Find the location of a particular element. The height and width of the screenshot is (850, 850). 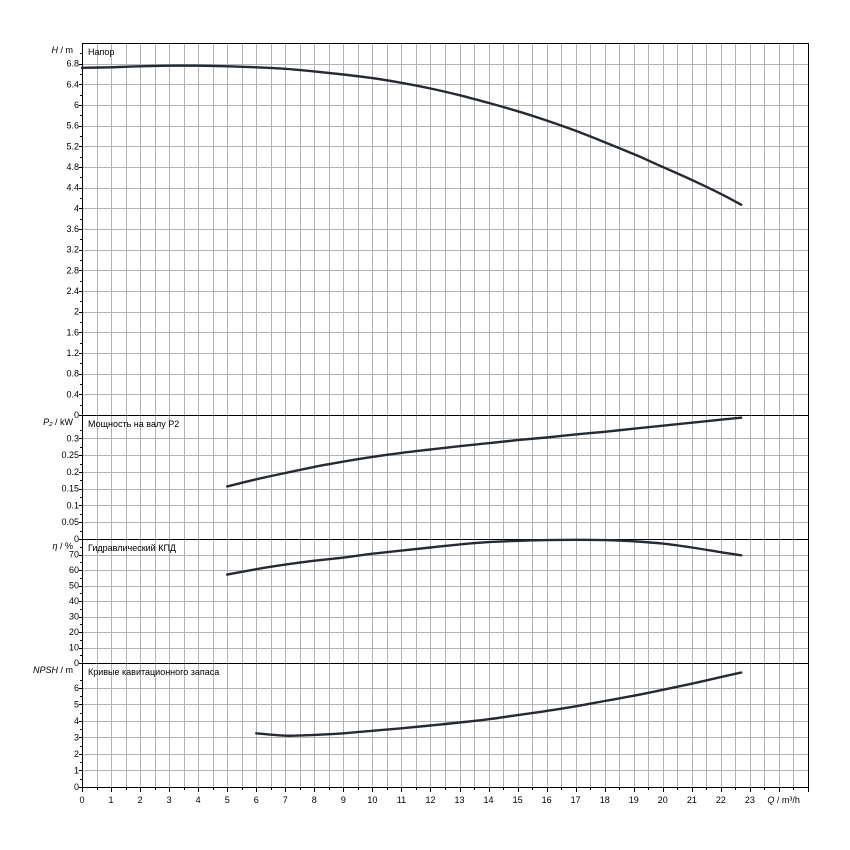

y-tick-label: 0.2 is located at coordinates (72, 472).